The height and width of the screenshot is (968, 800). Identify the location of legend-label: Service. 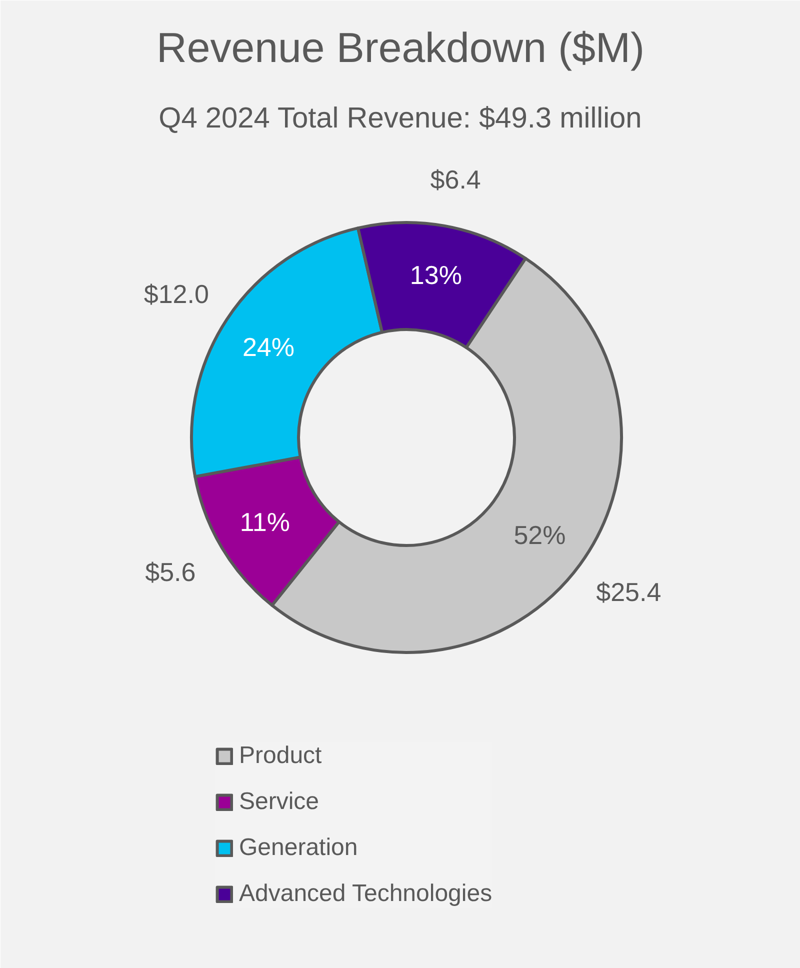
(279, 802).